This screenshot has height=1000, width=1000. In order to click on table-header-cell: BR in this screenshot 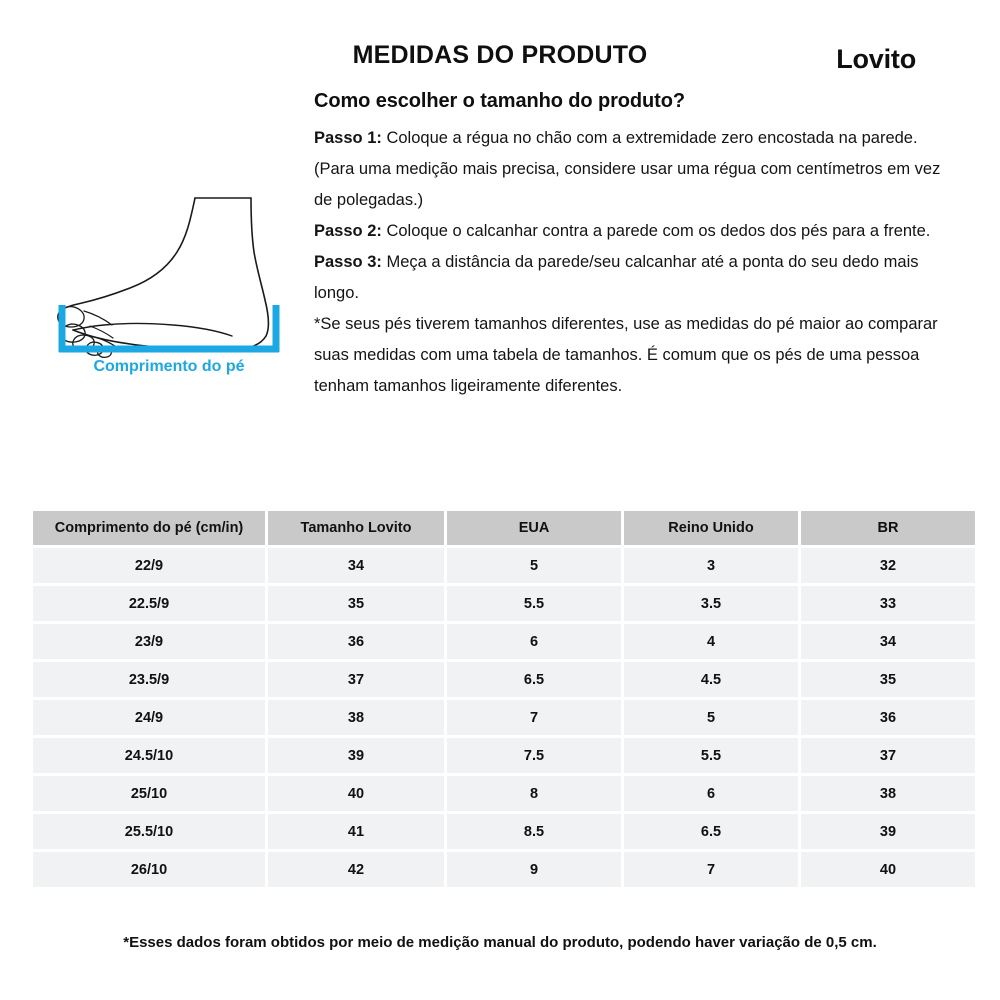, I will do `click(888, 528)`.